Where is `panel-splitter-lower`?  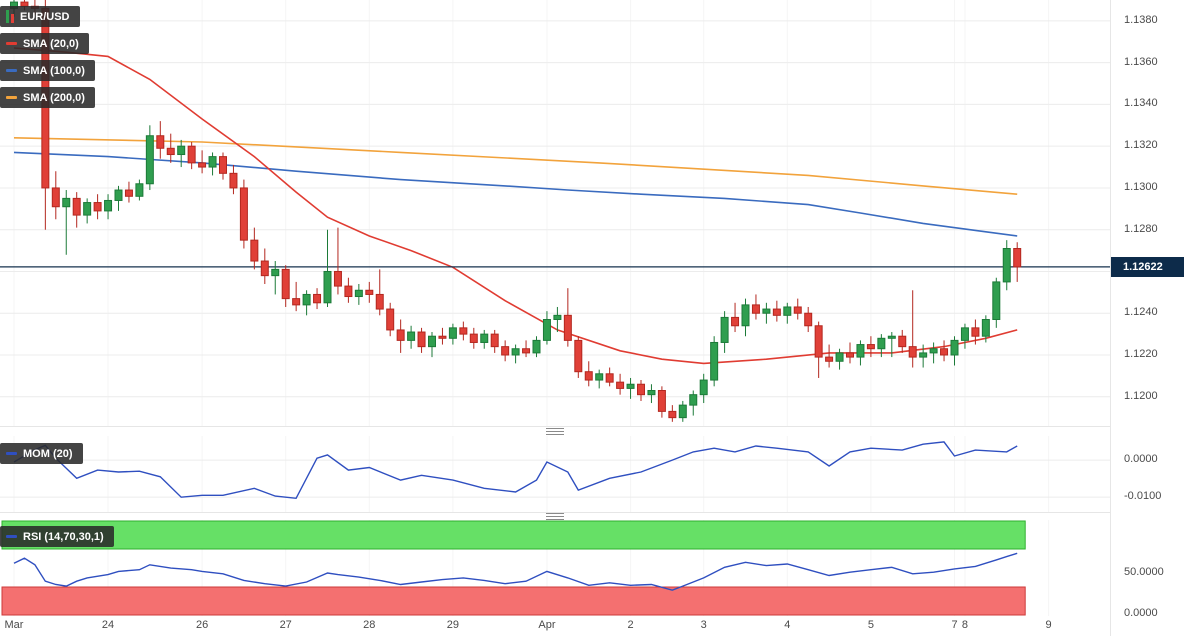
panel-splitter-lower is located at coordinates (555, 516).